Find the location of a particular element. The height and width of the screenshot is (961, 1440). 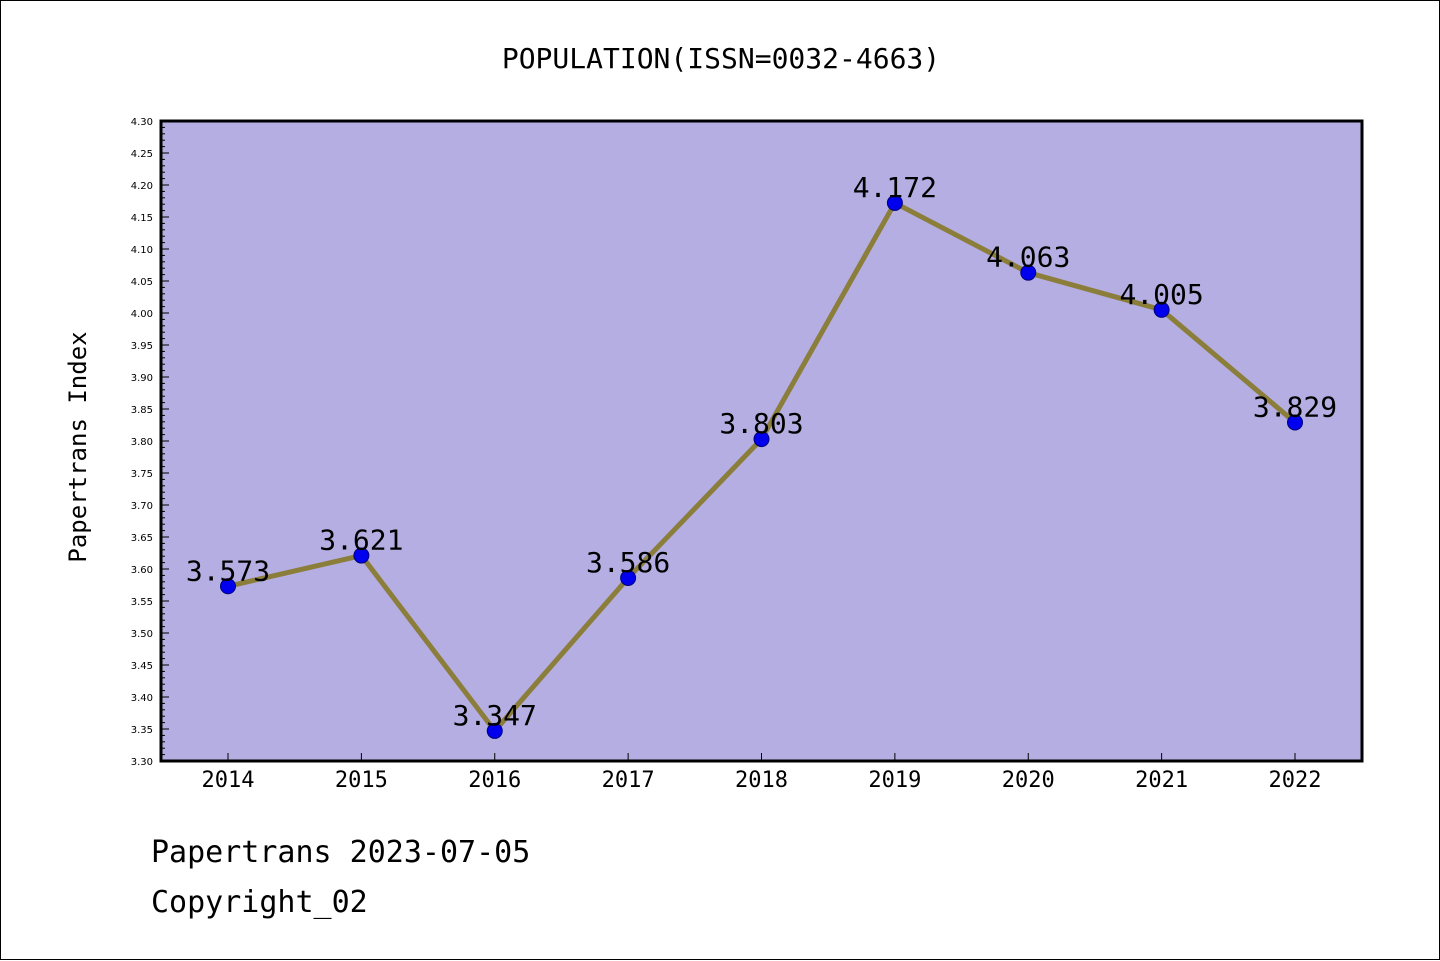

y-tick-label: 3.30 is located at coordinates (142, 762).